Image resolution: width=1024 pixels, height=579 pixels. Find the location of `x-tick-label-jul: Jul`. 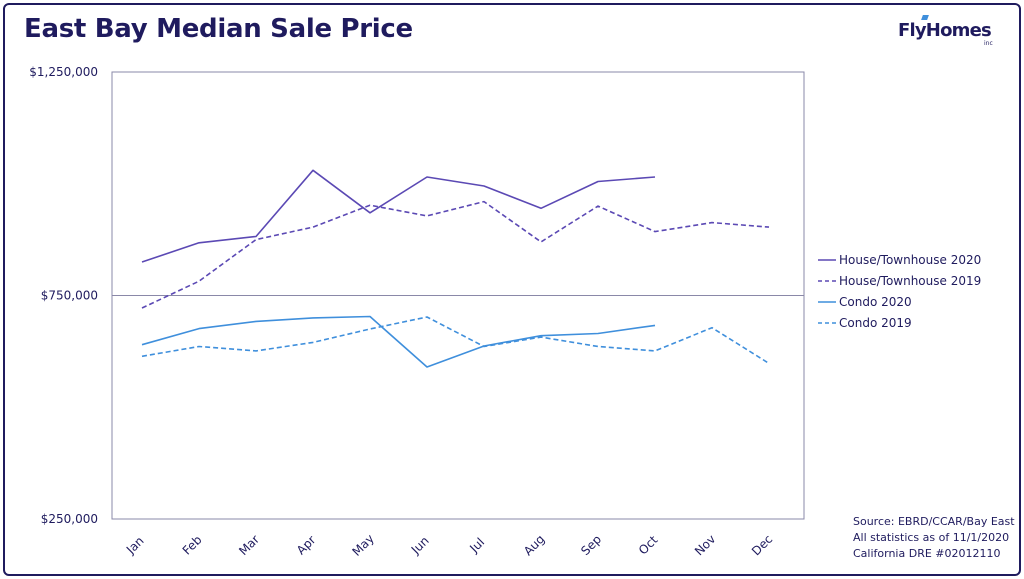

x-tick-label-jul: Jul is located at coordinates (476, 545).